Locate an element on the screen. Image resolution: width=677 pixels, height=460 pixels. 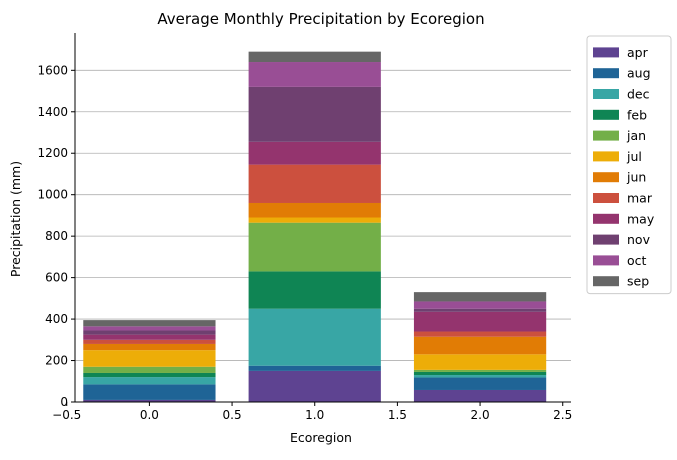
y-tick-label-200: 200 is located at coordinates (56, 361).